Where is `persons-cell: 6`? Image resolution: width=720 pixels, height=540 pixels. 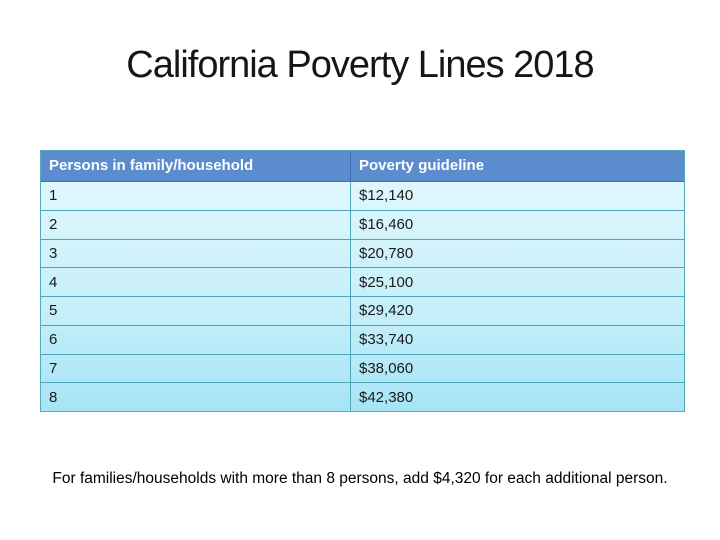 persons-cell: 6 is located at coordinates (196, 339).